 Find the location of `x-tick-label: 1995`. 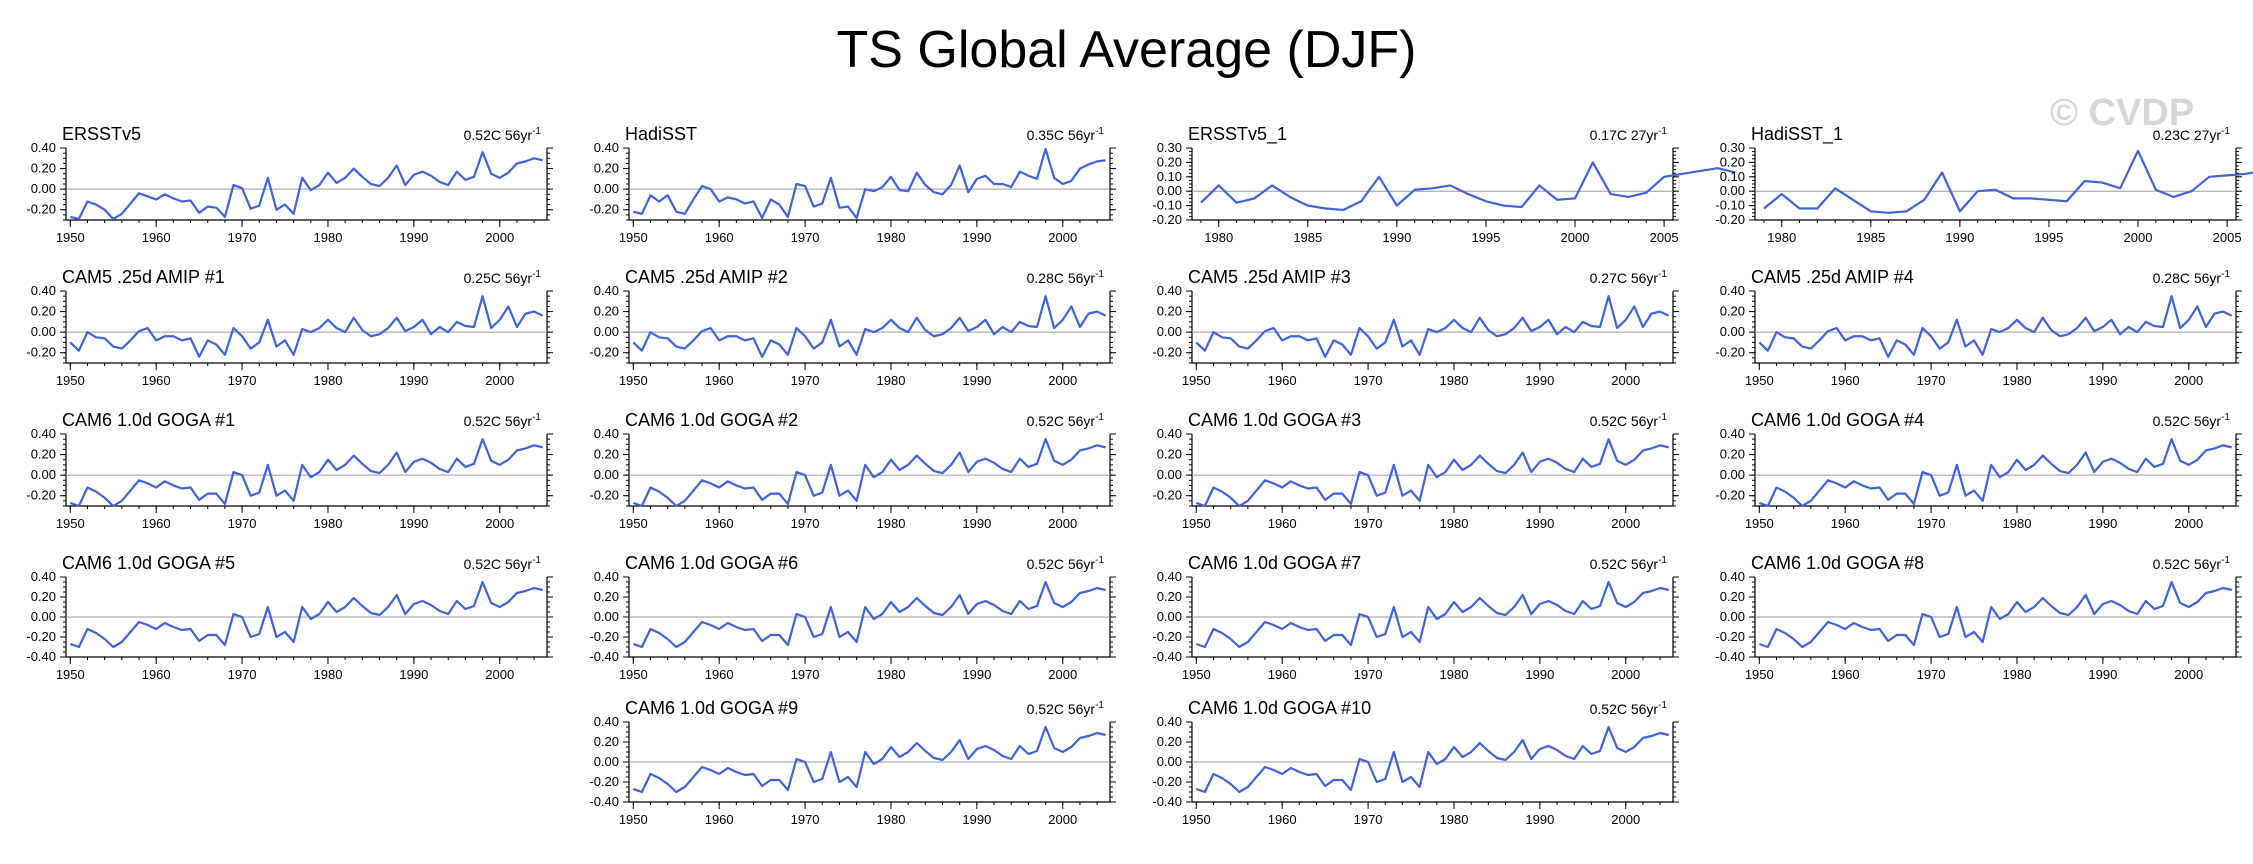

x-tick-label: 1995 is located at coordinates (1485, 237).